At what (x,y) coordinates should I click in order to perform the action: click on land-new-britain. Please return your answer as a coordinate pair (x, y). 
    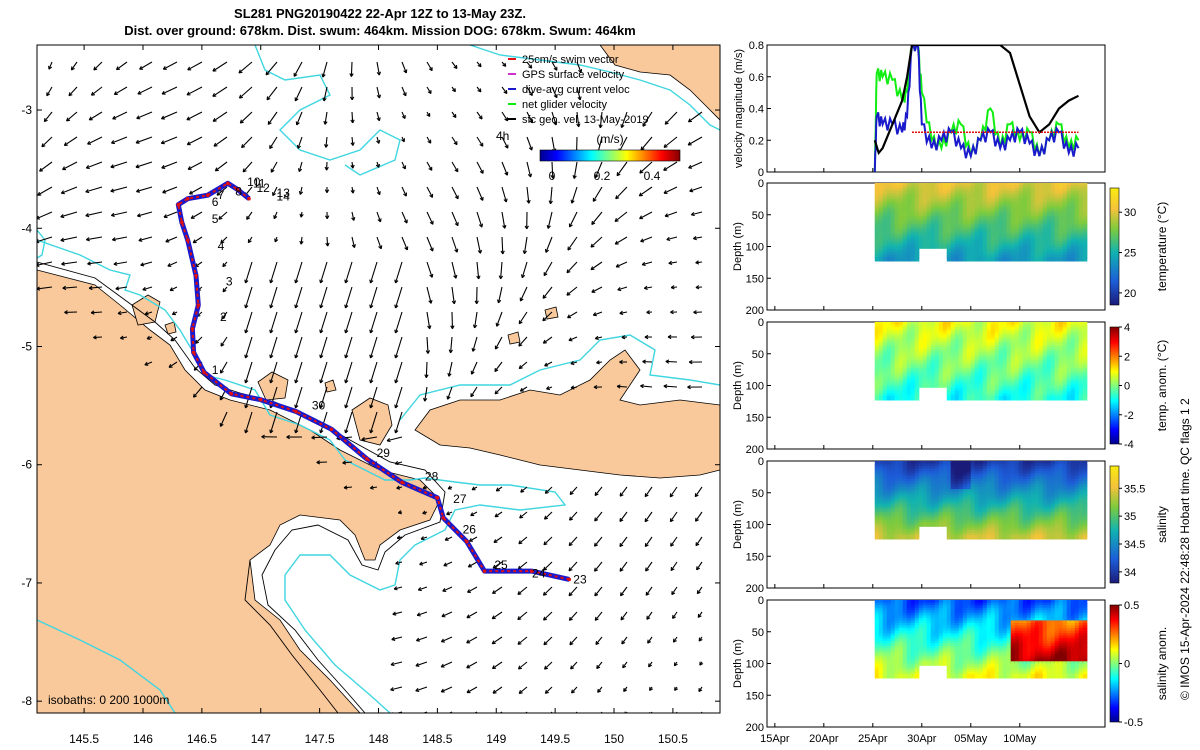
    Looking at the image, I should click on (567, 414).